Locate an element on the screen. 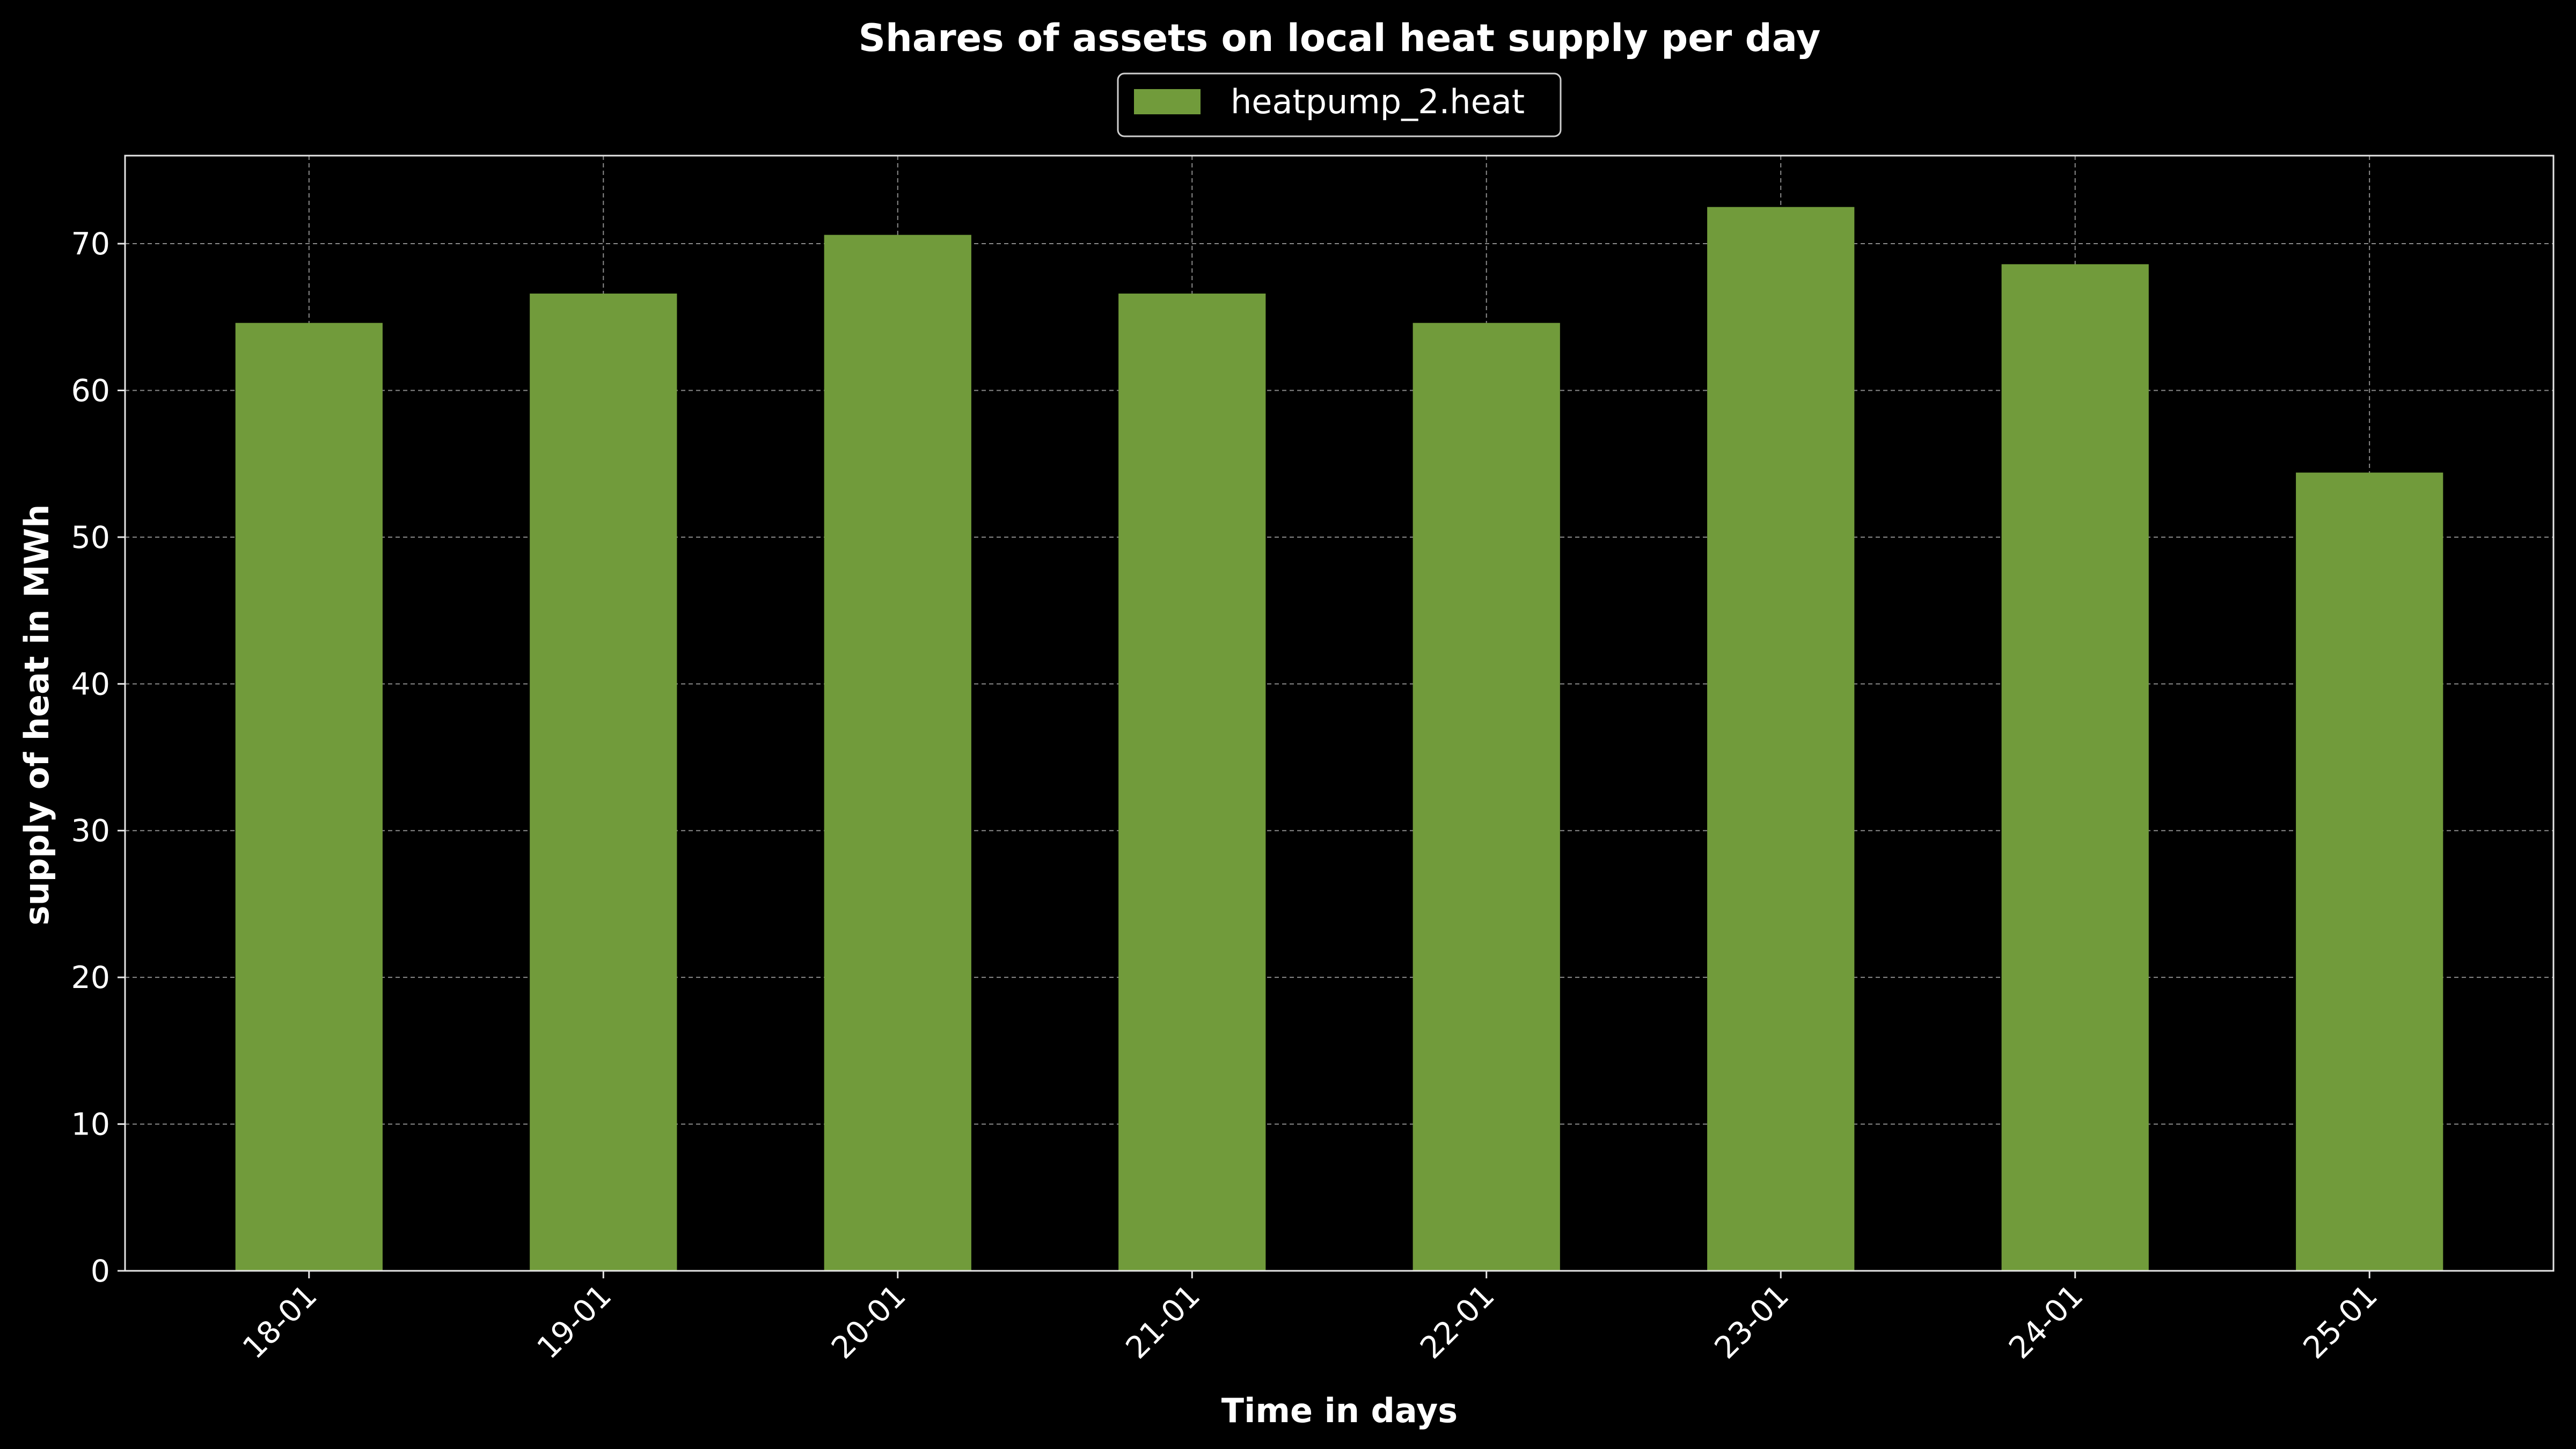 The width and height of the screenshot is (2576, 1449). x-tick-label: 23-01 is located at coordinates (1752, 1322).